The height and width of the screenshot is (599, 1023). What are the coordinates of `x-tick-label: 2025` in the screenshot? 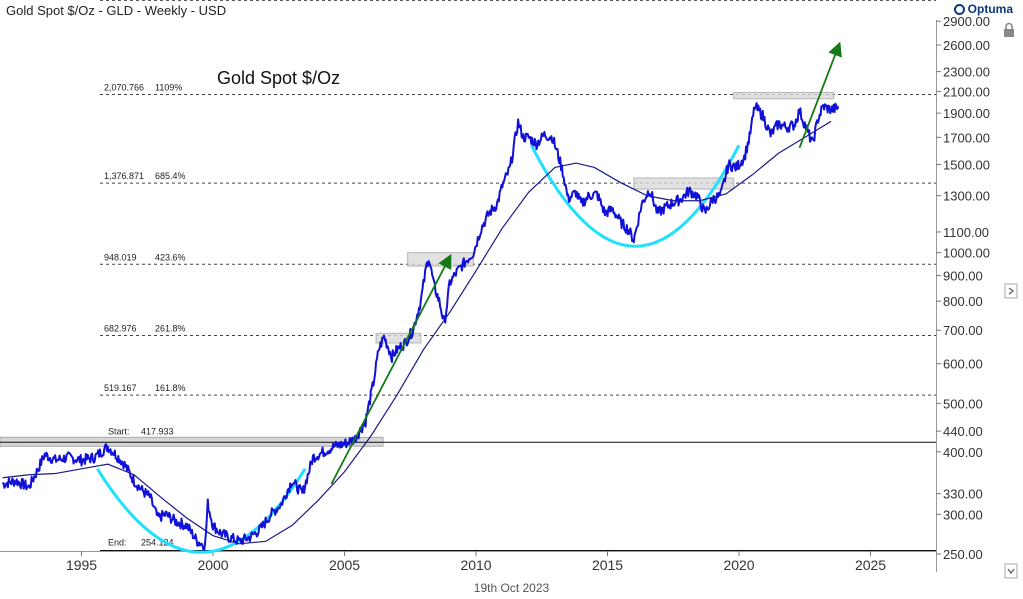 It's located at (870, 565).